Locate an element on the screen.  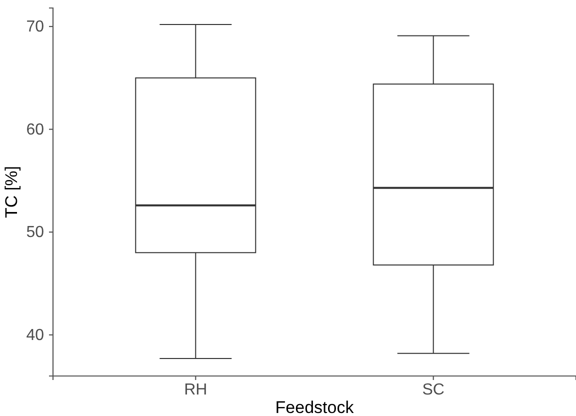
y-tick-label: 50 is located at coordinates (35, 233).